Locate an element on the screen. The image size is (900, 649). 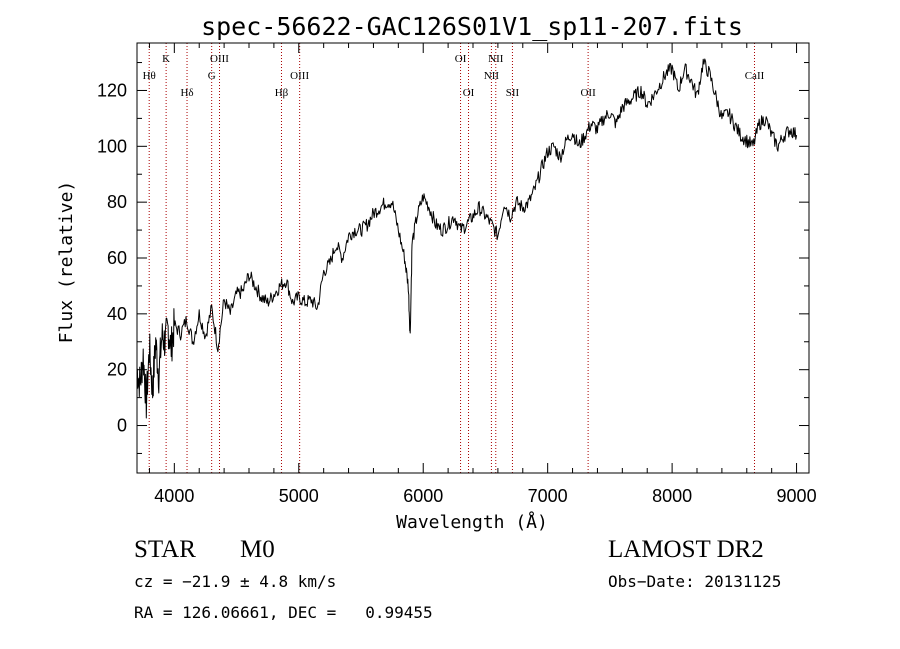
observation-date: Obs−Date: 20131125 is located at coordinates (695, 581).